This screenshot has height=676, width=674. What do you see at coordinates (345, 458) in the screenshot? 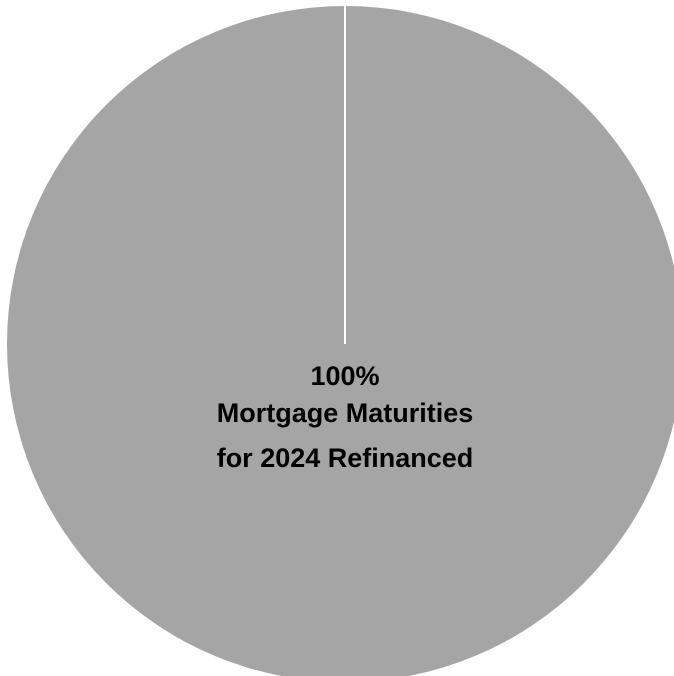
I see `slice-data-label-category-line-2: for 2024 Refinanced` at bounding box center [345, 458].